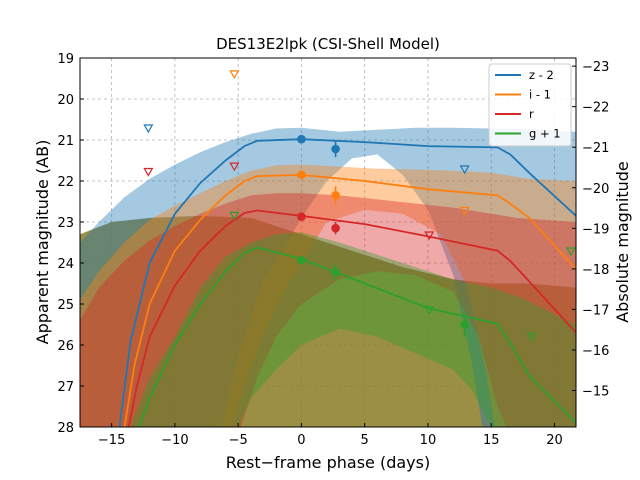 Image resolution: width=640 pixels, height=480 pixels. I want to click on x-tick-label: 15, so click(491, 440).